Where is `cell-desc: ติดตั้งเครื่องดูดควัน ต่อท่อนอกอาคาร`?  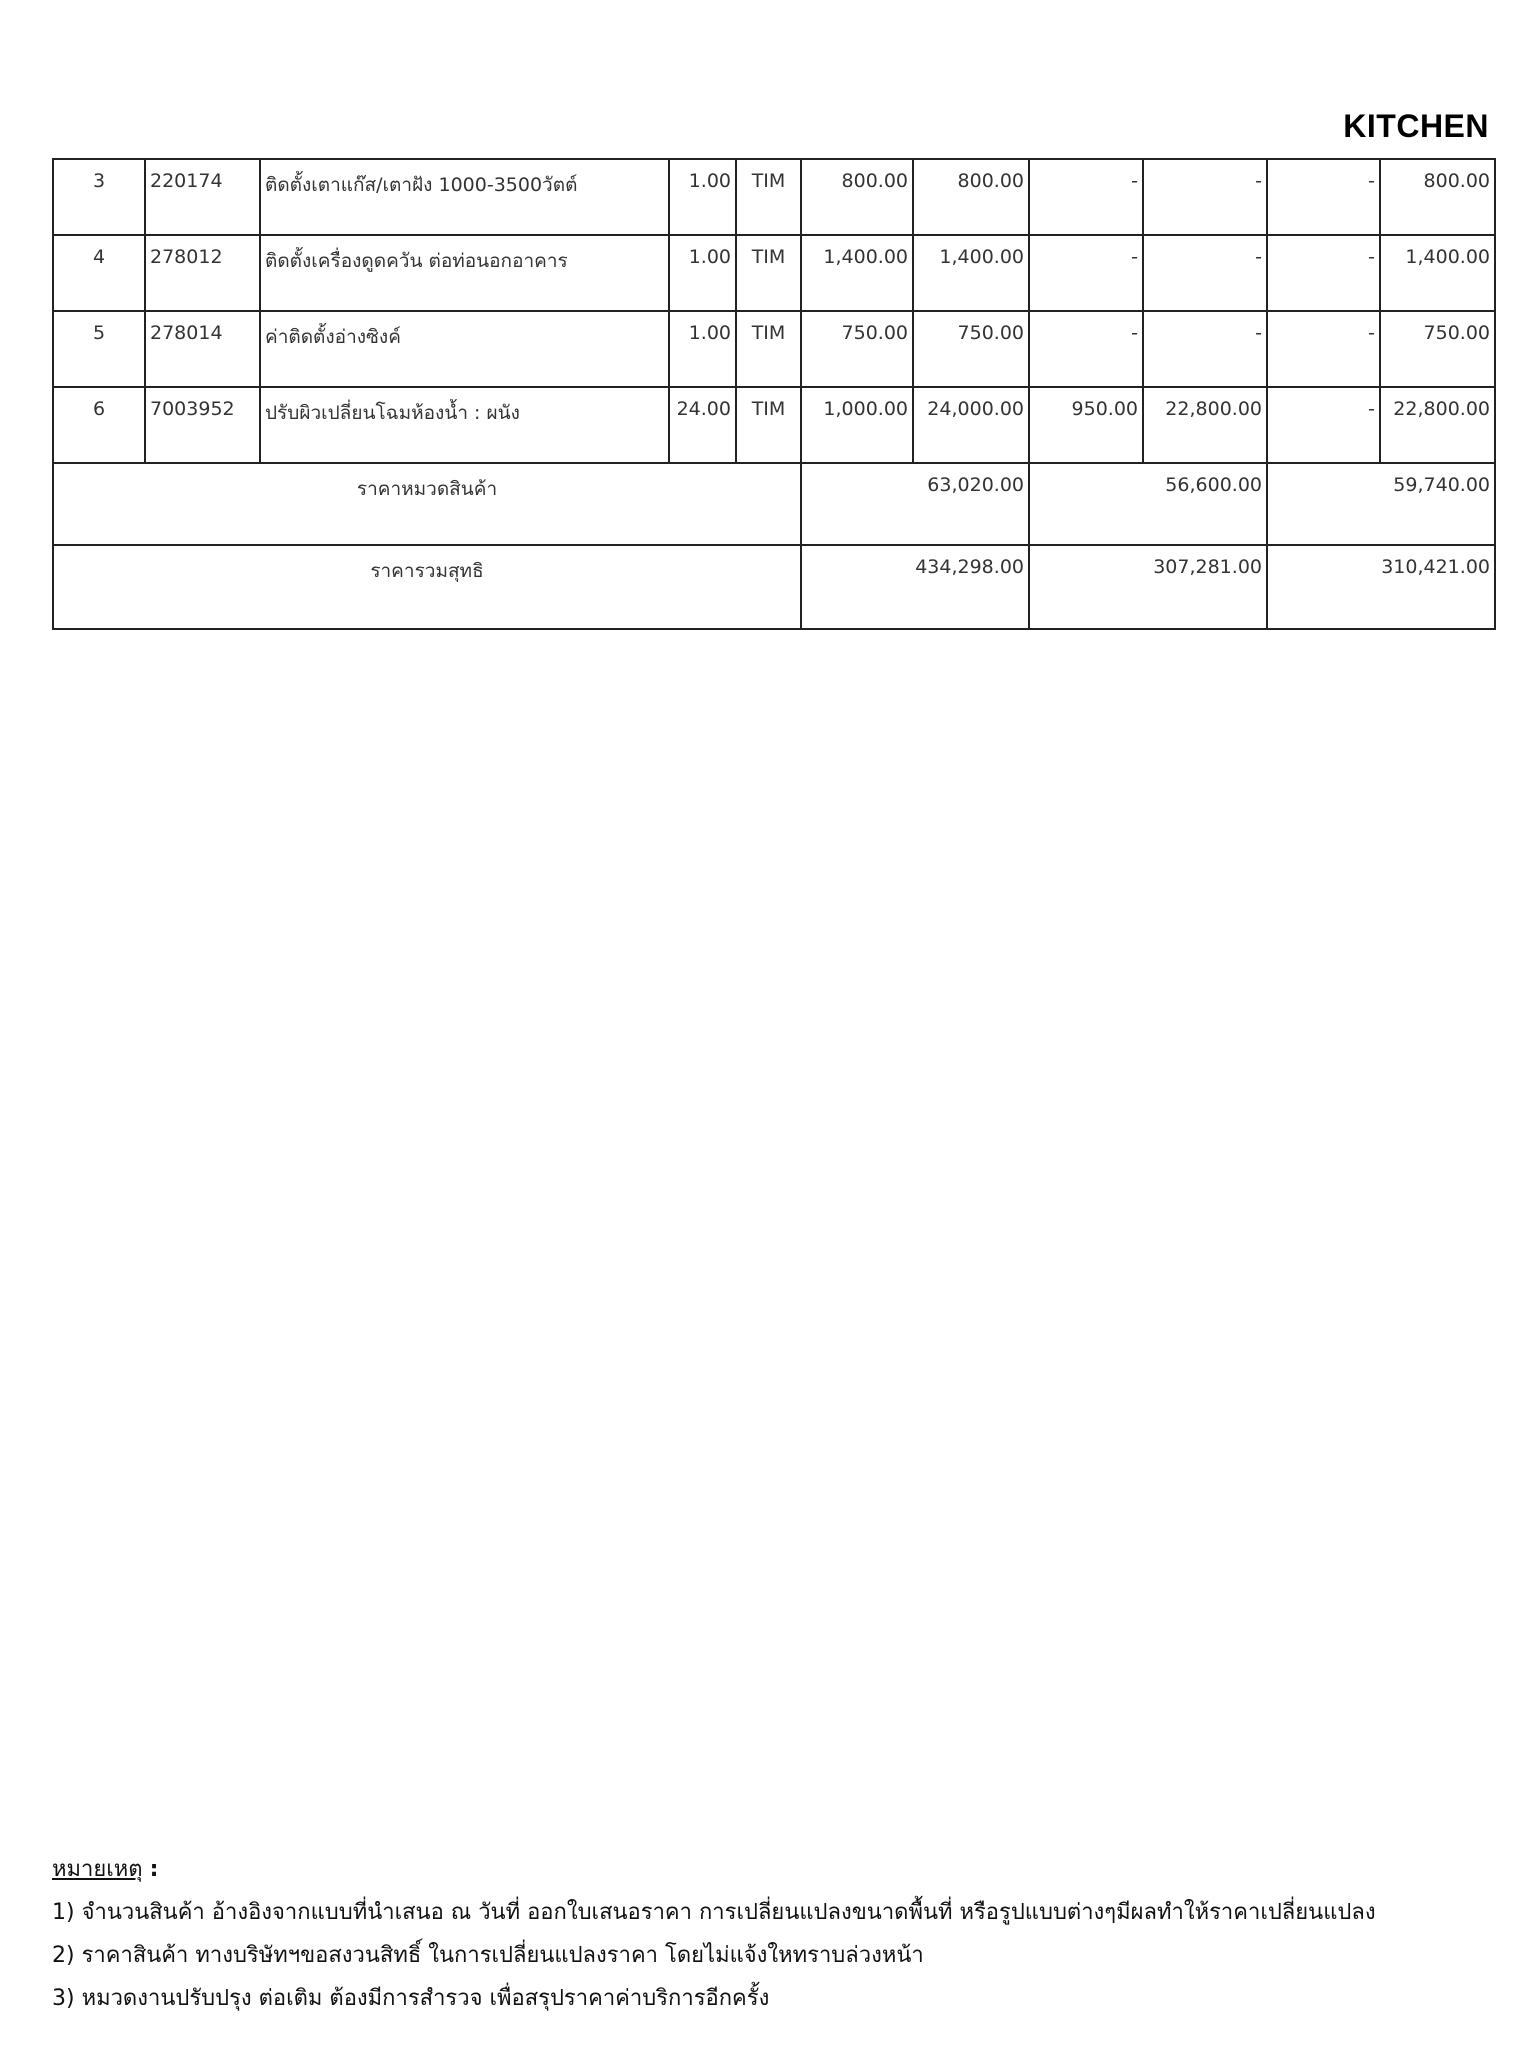 cell-desc: ติดตั้งเครื่องดูดควัน ต่อท่อนอกอาคาร is located at coordinates (464, 273).